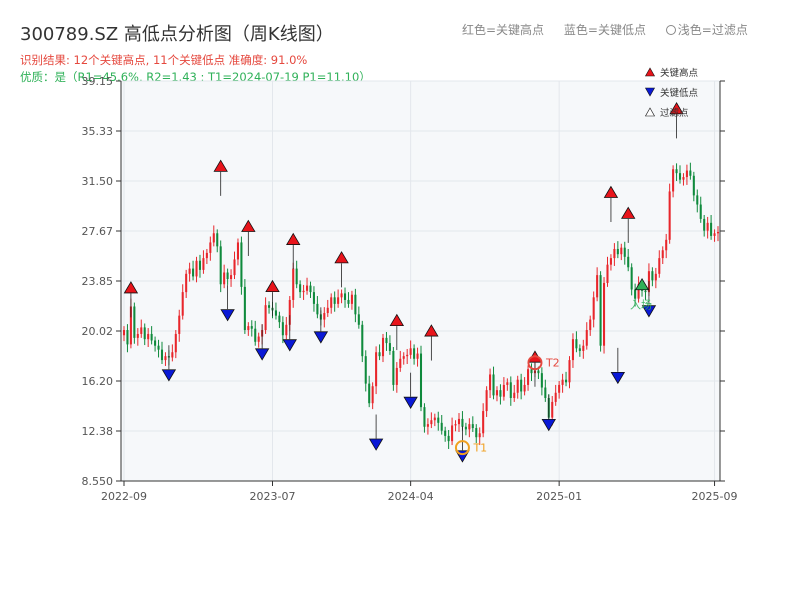  I want to click on top-legend-gray: 浅色=过滤点, so click(712, 30).